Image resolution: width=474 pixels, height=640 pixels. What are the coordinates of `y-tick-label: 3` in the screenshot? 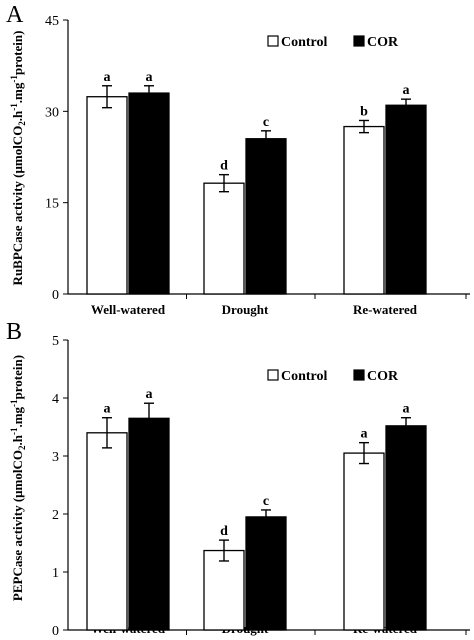 It's located at (55, 457).